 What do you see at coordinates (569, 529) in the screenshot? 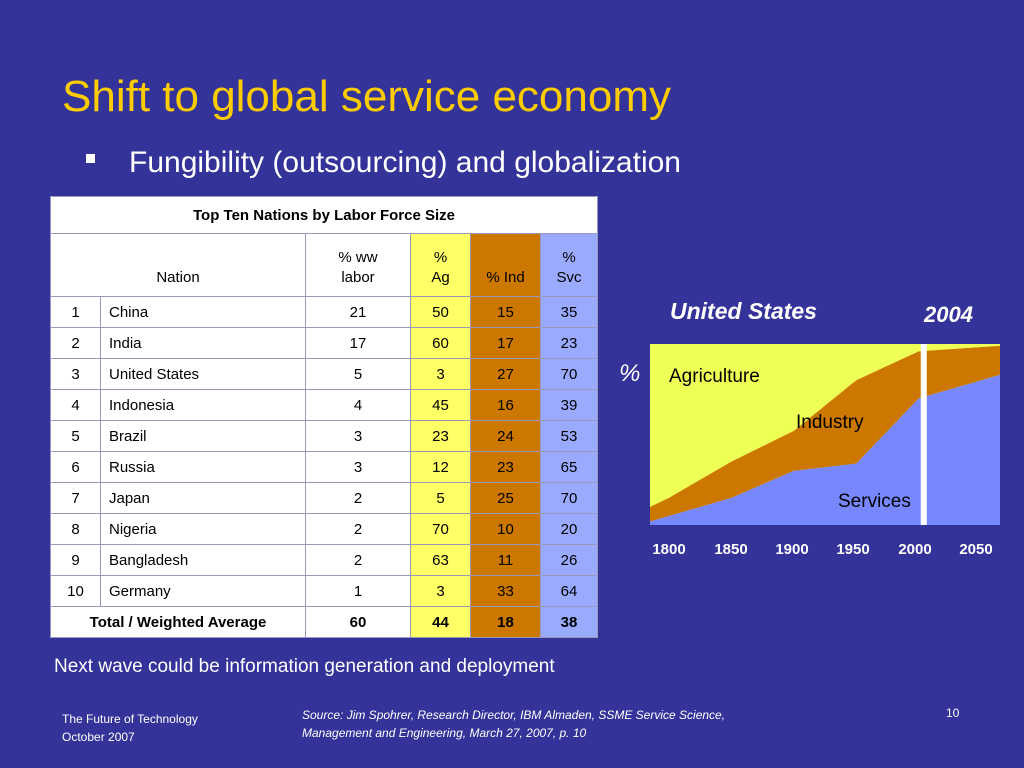
I see `row-svc: 20` at bounding box center [569, 529].